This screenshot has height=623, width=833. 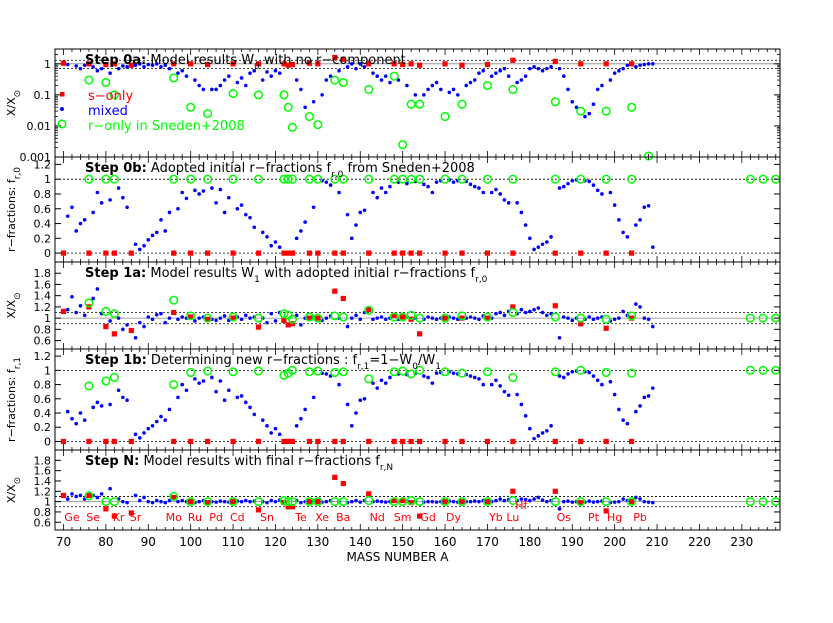 What do you see at coordinates (43, 522) in the screenshot?
I see `y-tick-label: 0.6` at bounding box center [43, 522].